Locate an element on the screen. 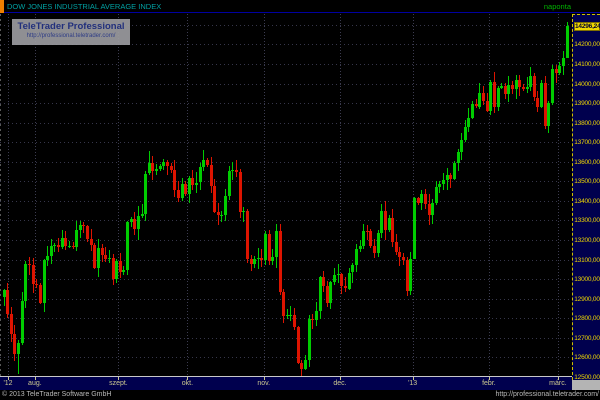 This screenshot has width=600, height=400. time-axis: '12 aug. szept. okt. nov. dec. '13 febr. márc. is located at coordinates (286, 383).